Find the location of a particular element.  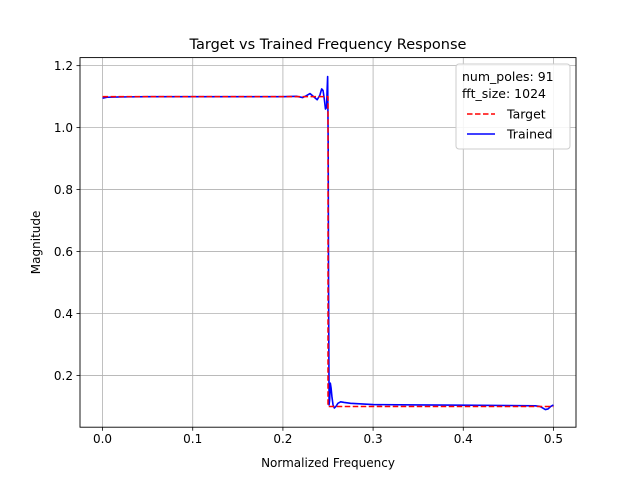

legend-box is located at coordinates (513, 106).